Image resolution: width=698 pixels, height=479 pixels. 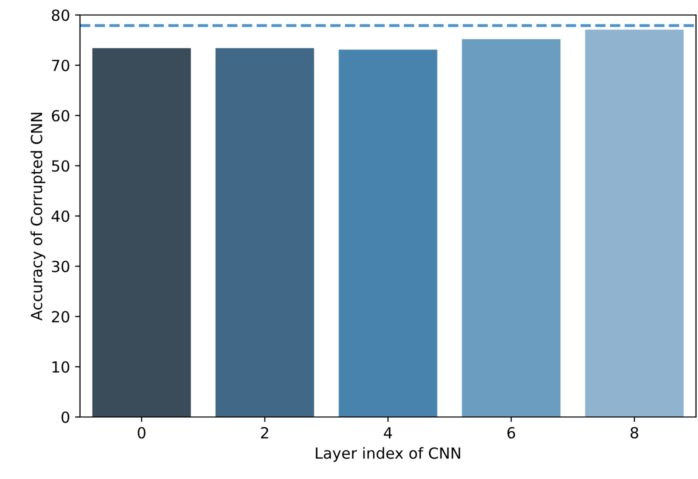 What do you see at coordinates (388, 432) in the screenshot?
I see `x-tick-label: 4` at bounding box center [388, 432].